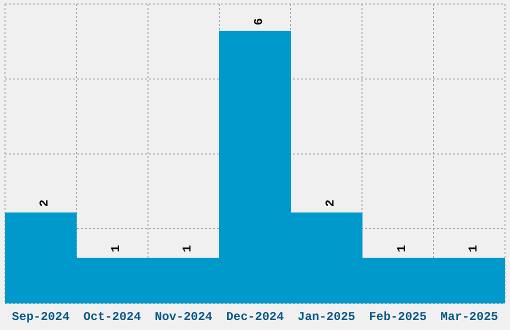 The width and height of the screenshot is (510, 330). I want to click on x-tick-label: Sep-2024, so click(41, 317).